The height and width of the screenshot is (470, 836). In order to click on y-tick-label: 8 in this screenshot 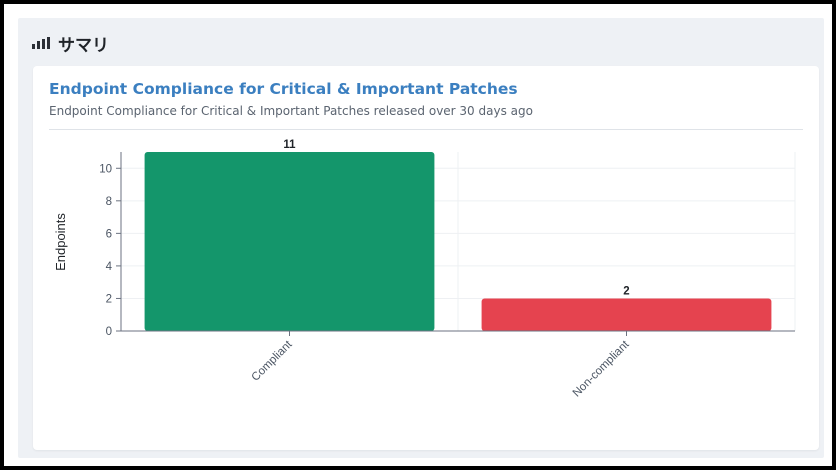, I will do `click(109, 202)`.